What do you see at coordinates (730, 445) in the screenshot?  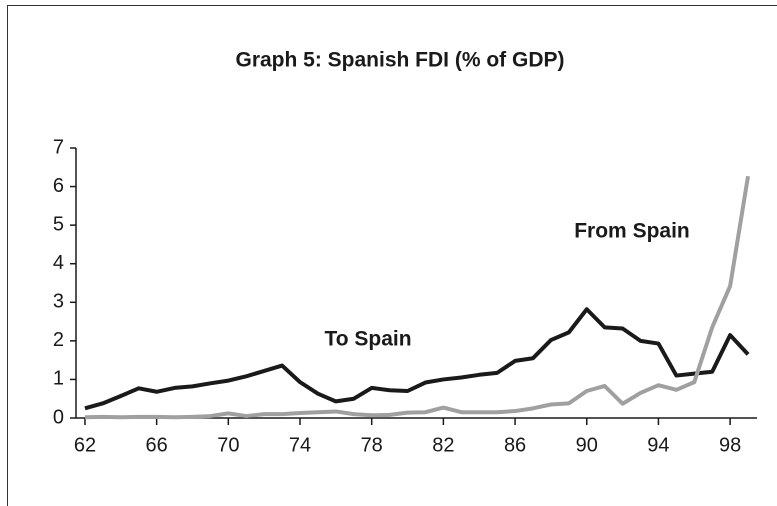 I see `x-tick-label: 98` at bounding box center [730, 445].